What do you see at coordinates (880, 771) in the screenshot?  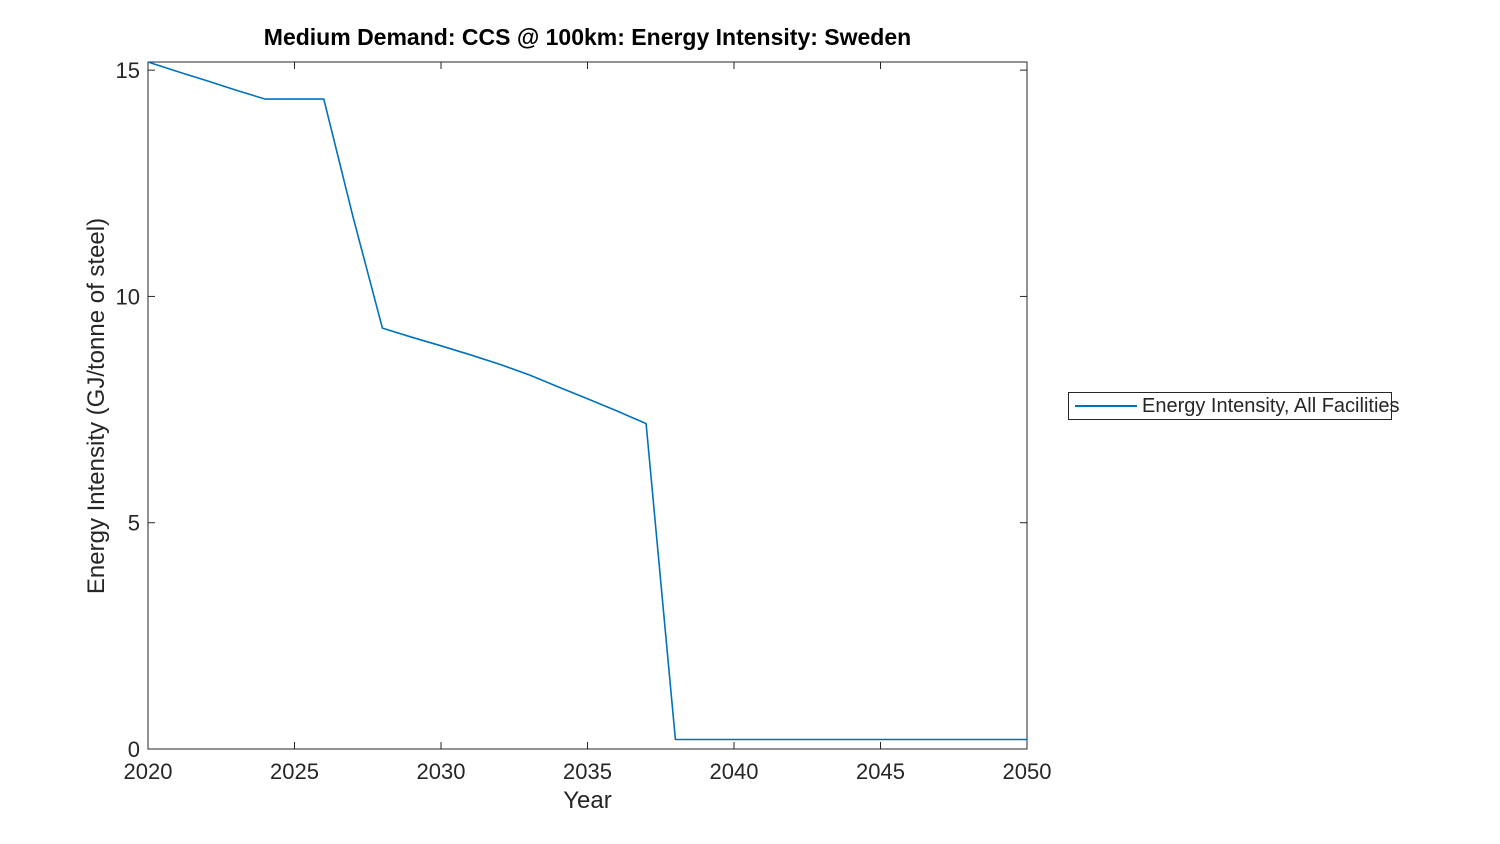 I see `x-tick-label: 2045` at bounding box center [880, 771].